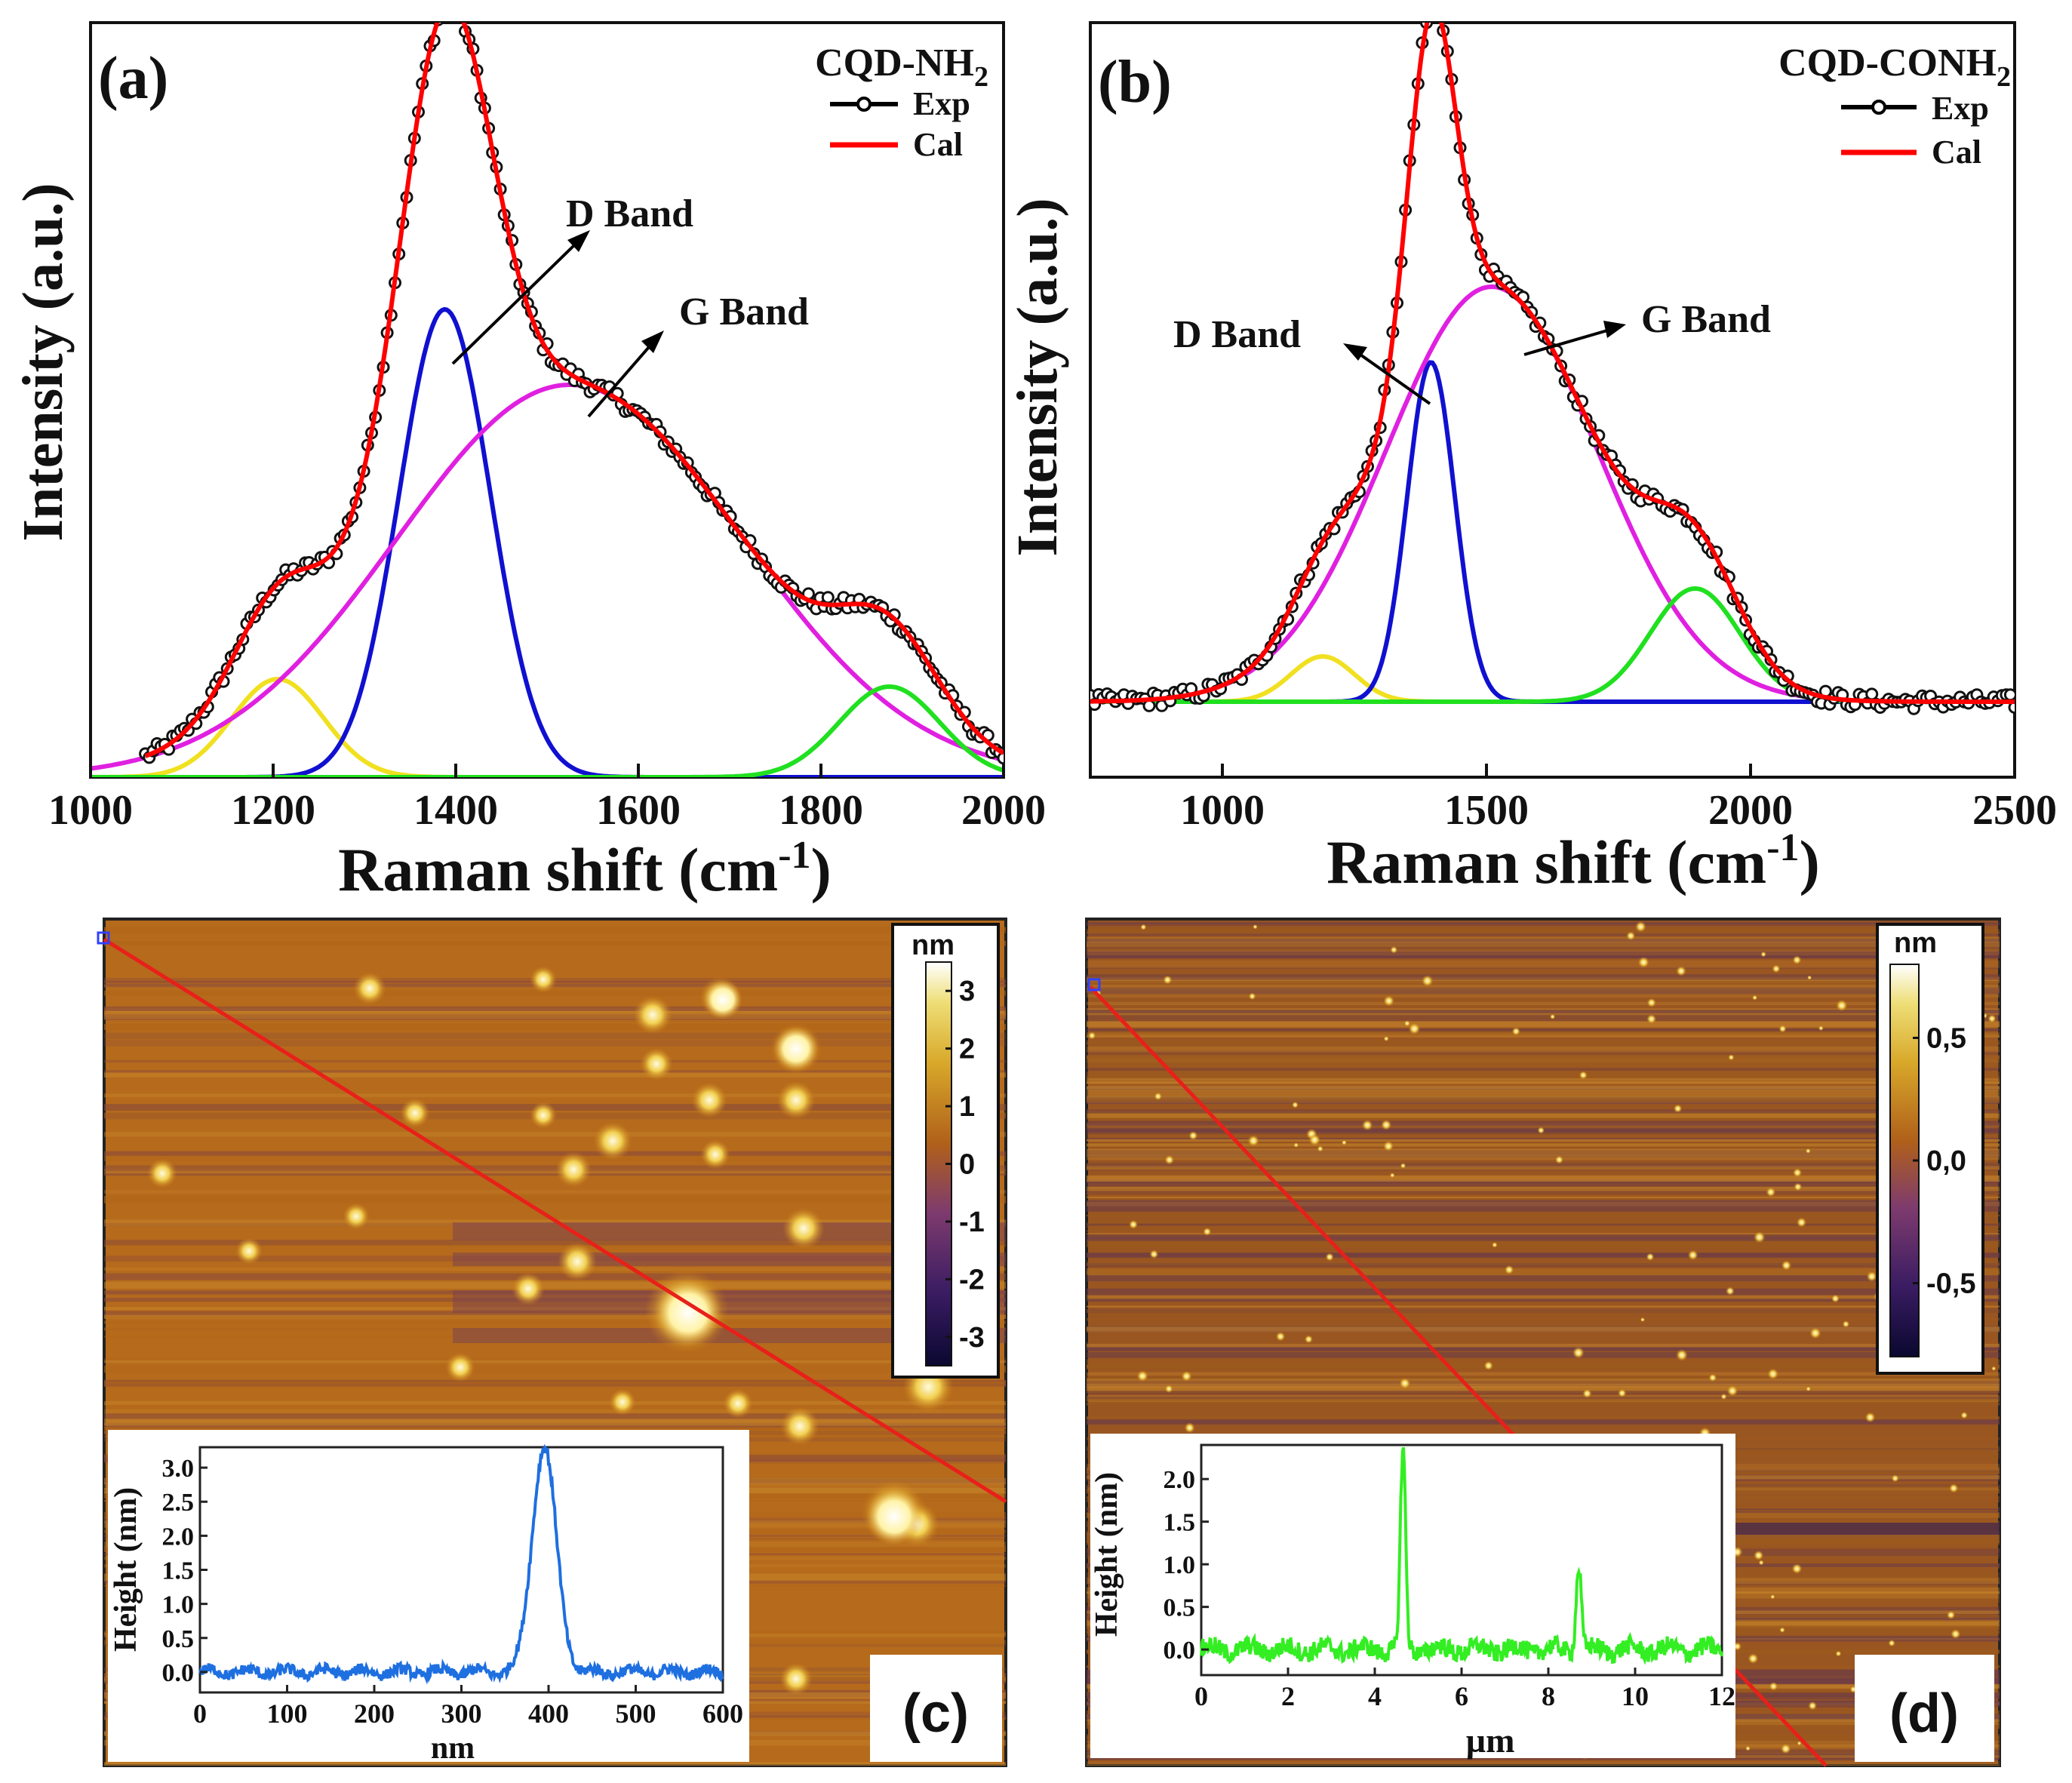 The height and width of the screenshot is (1783, 2072). What do you see at coordinates (126, 1569) in the screenshot?
I see `inset-ylabel-c: Height (nm)` at bounding box center [126, 1569].